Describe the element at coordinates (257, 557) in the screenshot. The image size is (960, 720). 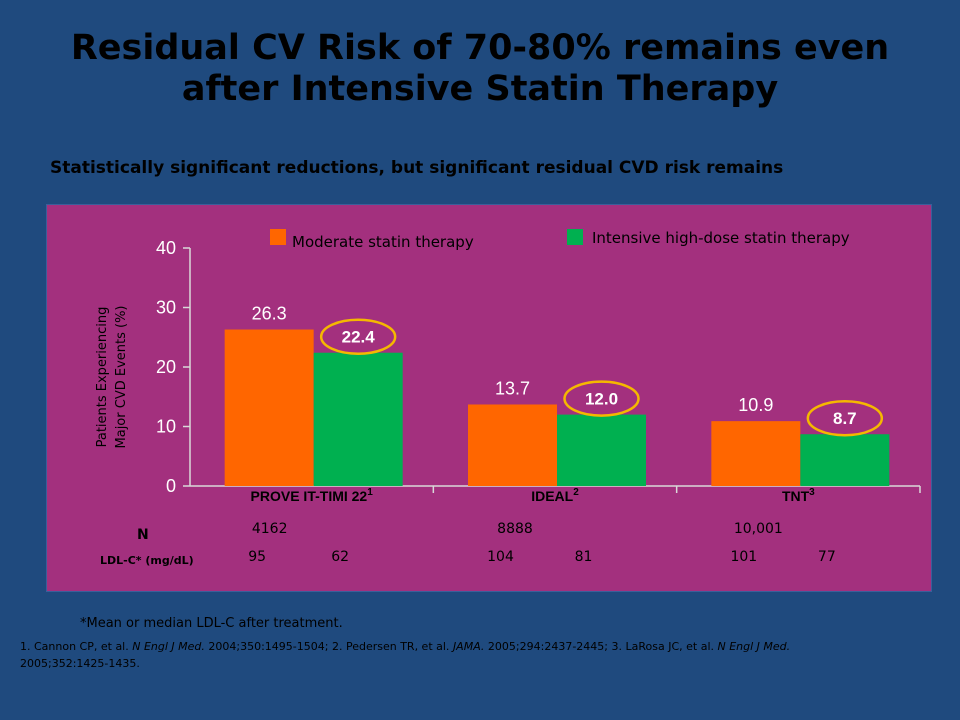
I see `ldl-value-moderate: 95` at that location.